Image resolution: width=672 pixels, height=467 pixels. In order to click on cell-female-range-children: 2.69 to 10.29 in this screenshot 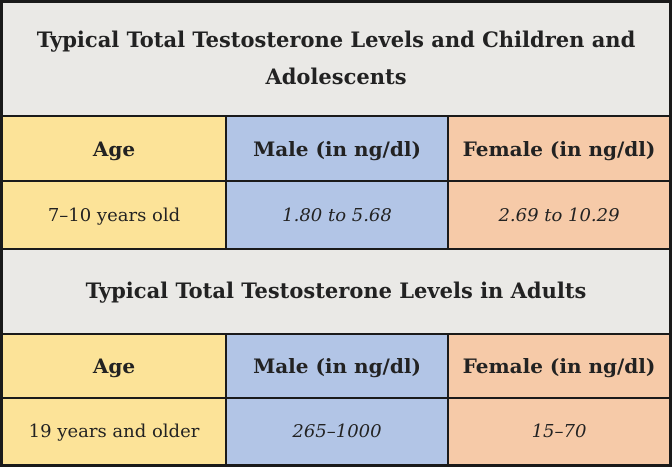, I will do `click(558, 215)`.